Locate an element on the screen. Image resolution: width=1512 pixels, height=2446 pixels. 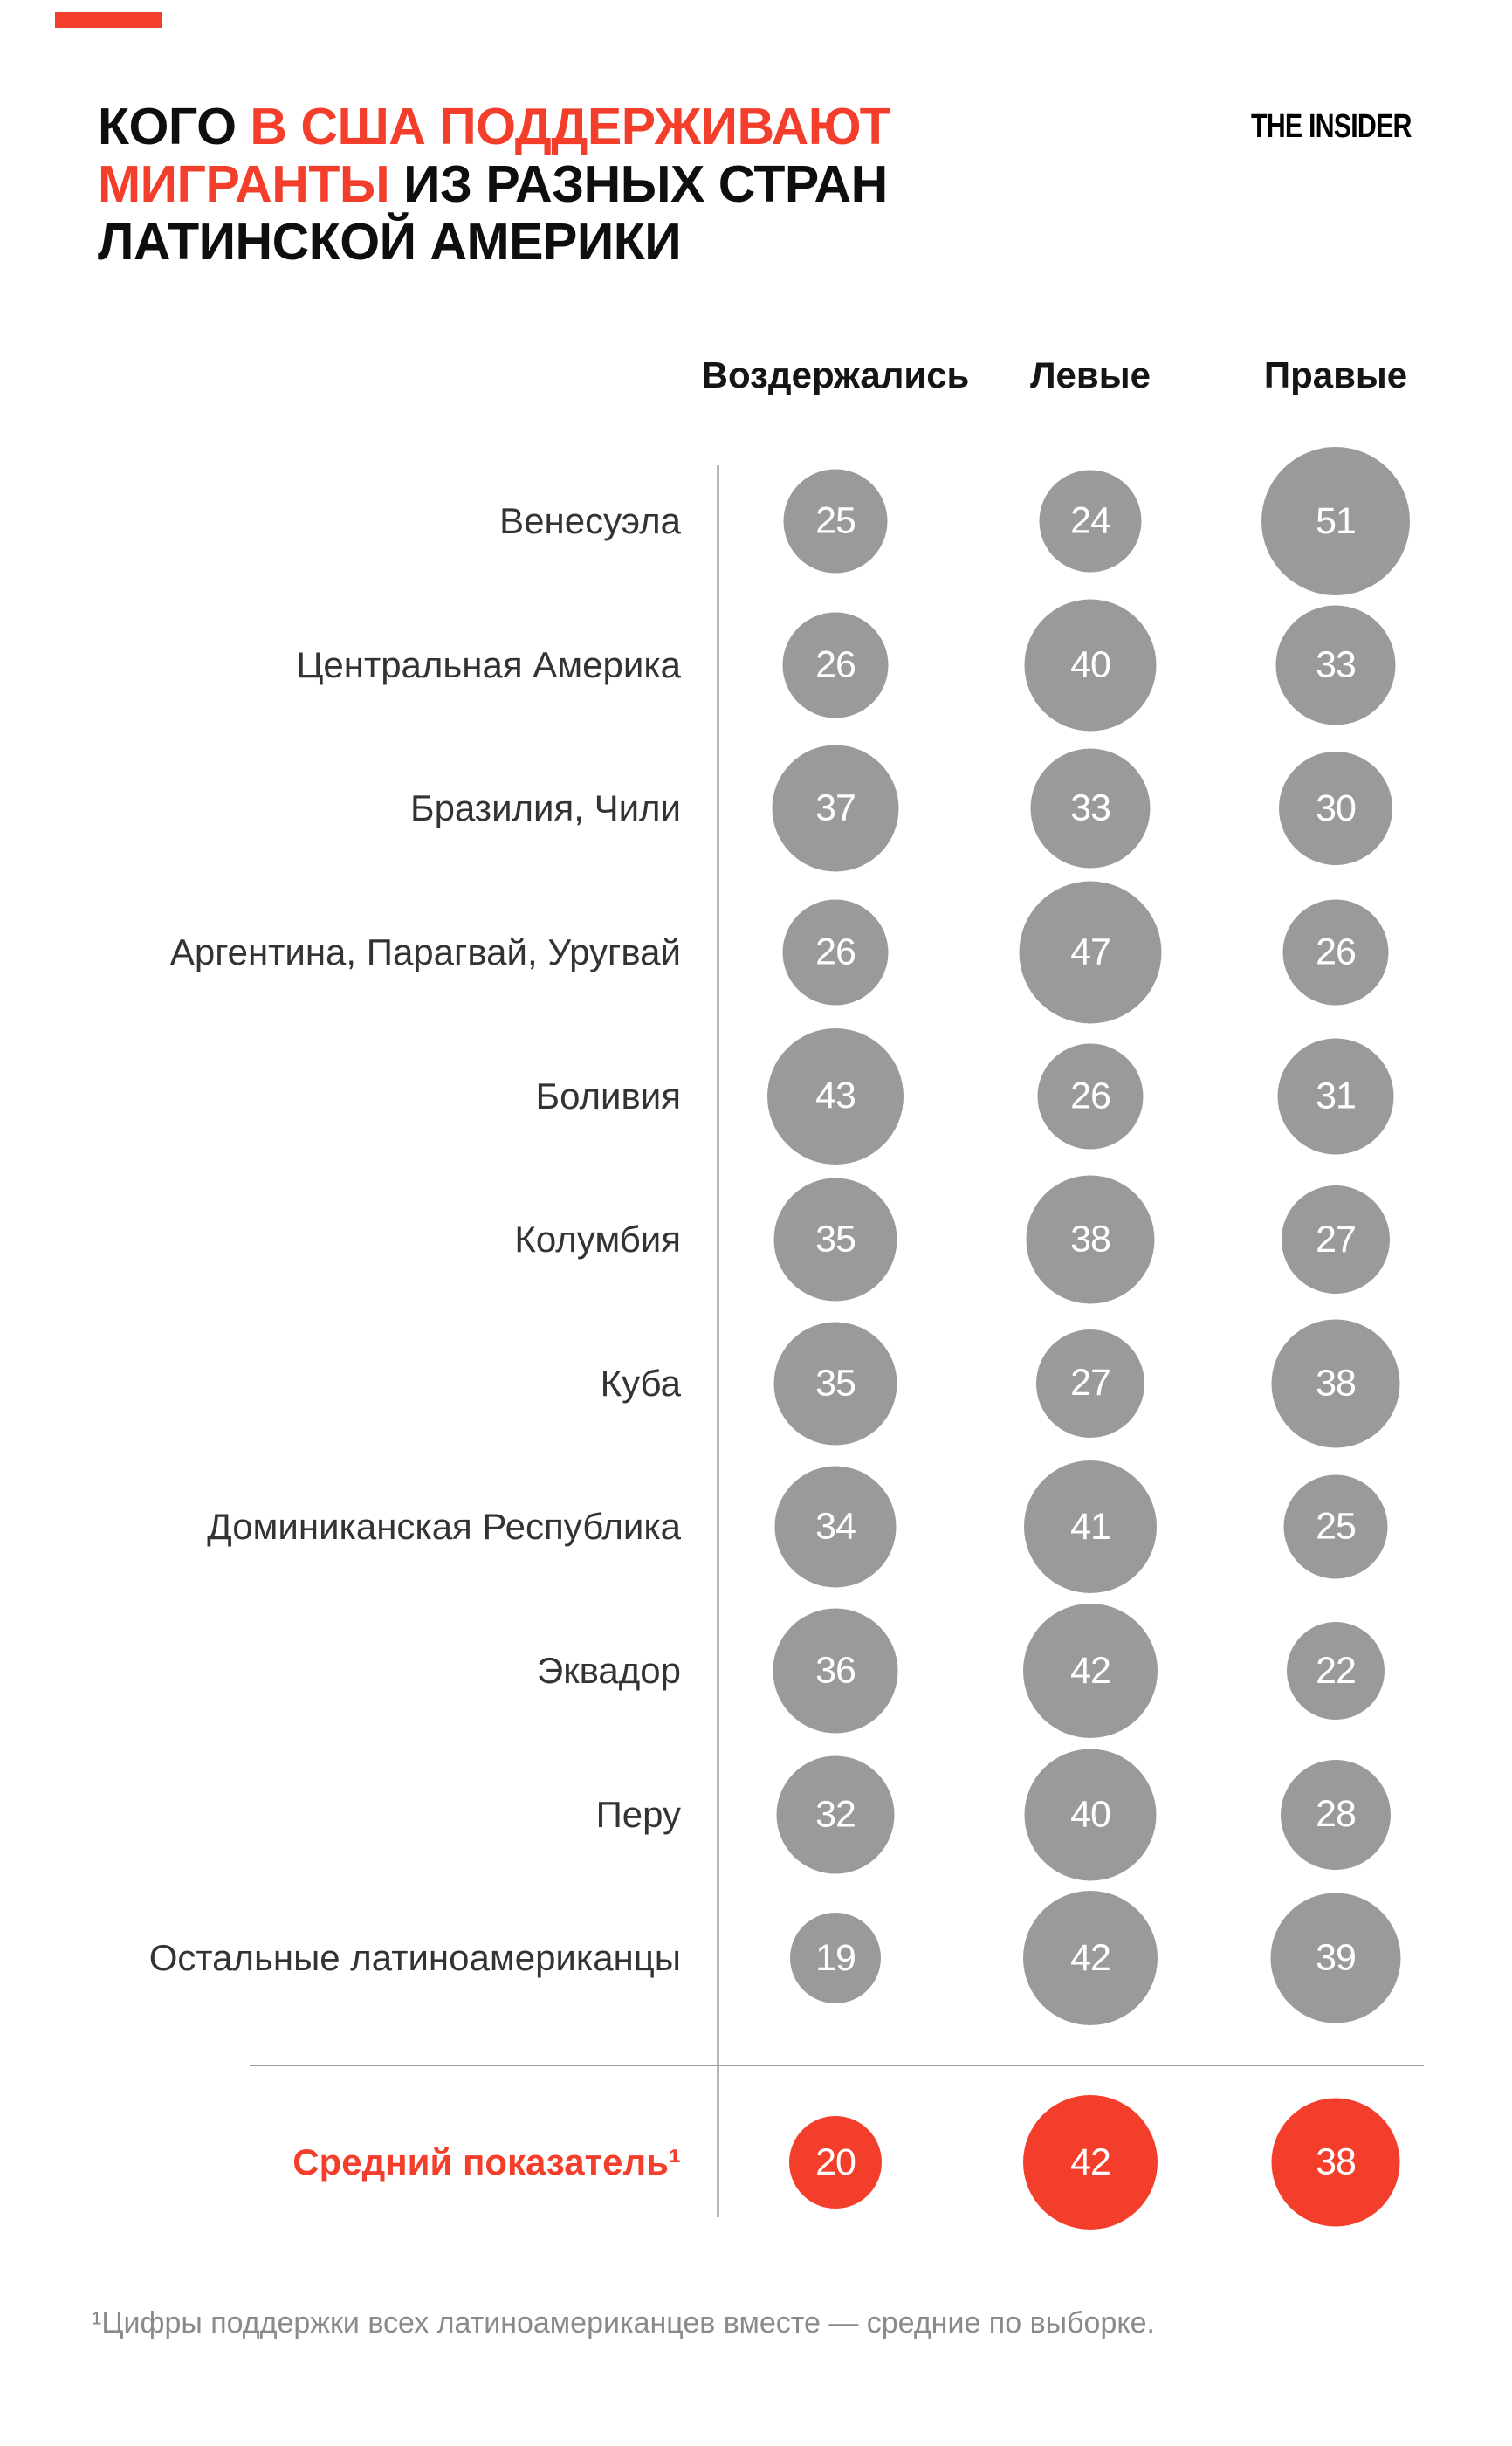
value-bubble: 37 is located at coordinates (835, 809).